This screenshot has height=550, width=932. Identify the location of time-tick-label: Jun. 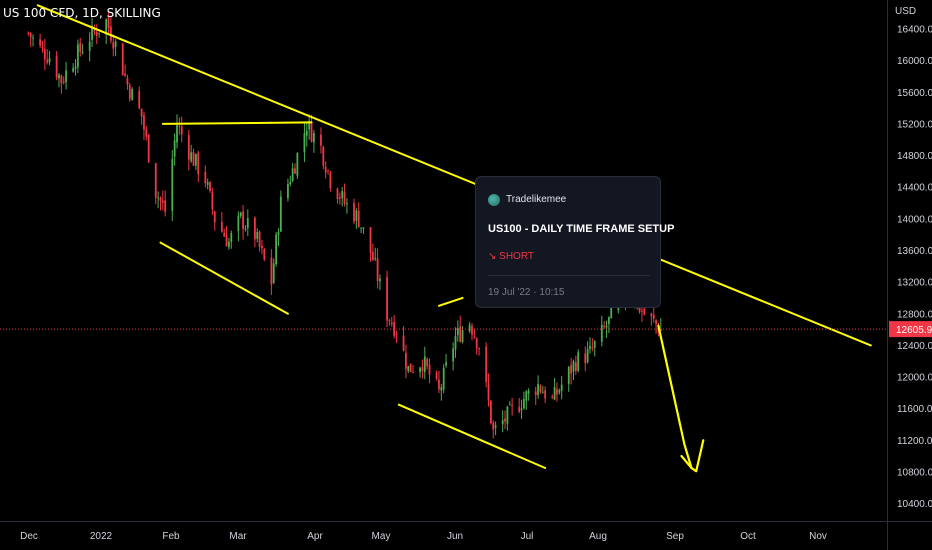
(455, 536).